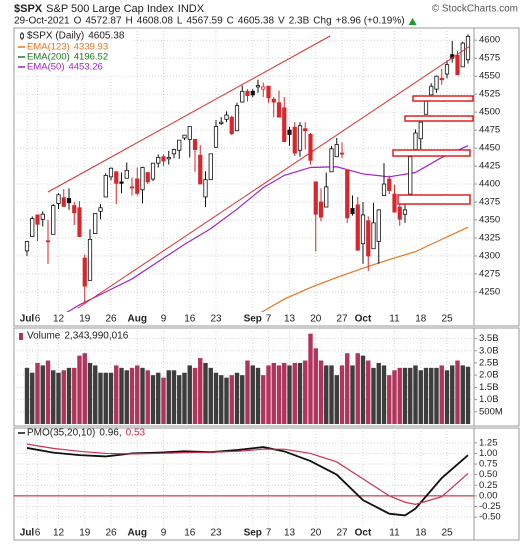  I want to click on x-tick-label: 19, so click(85, 533).